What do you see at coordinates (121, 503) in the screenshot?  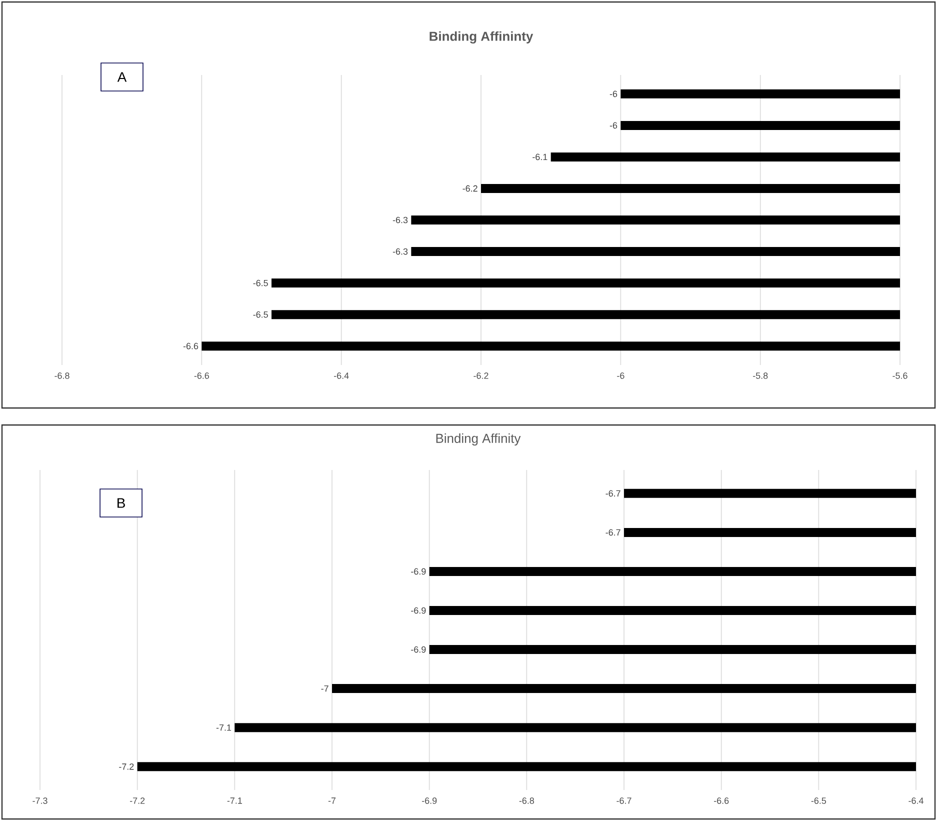 I see `annotation: B` at bounding box center [121, 503].